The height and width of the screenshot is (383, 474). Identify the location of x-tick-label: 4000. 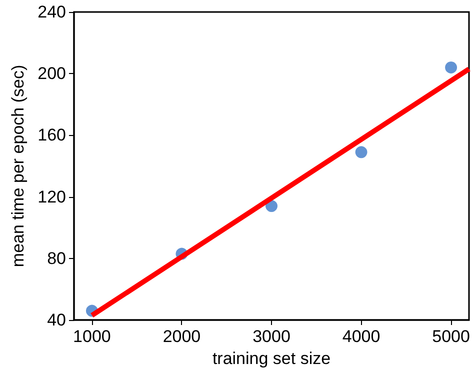
(361, 336).